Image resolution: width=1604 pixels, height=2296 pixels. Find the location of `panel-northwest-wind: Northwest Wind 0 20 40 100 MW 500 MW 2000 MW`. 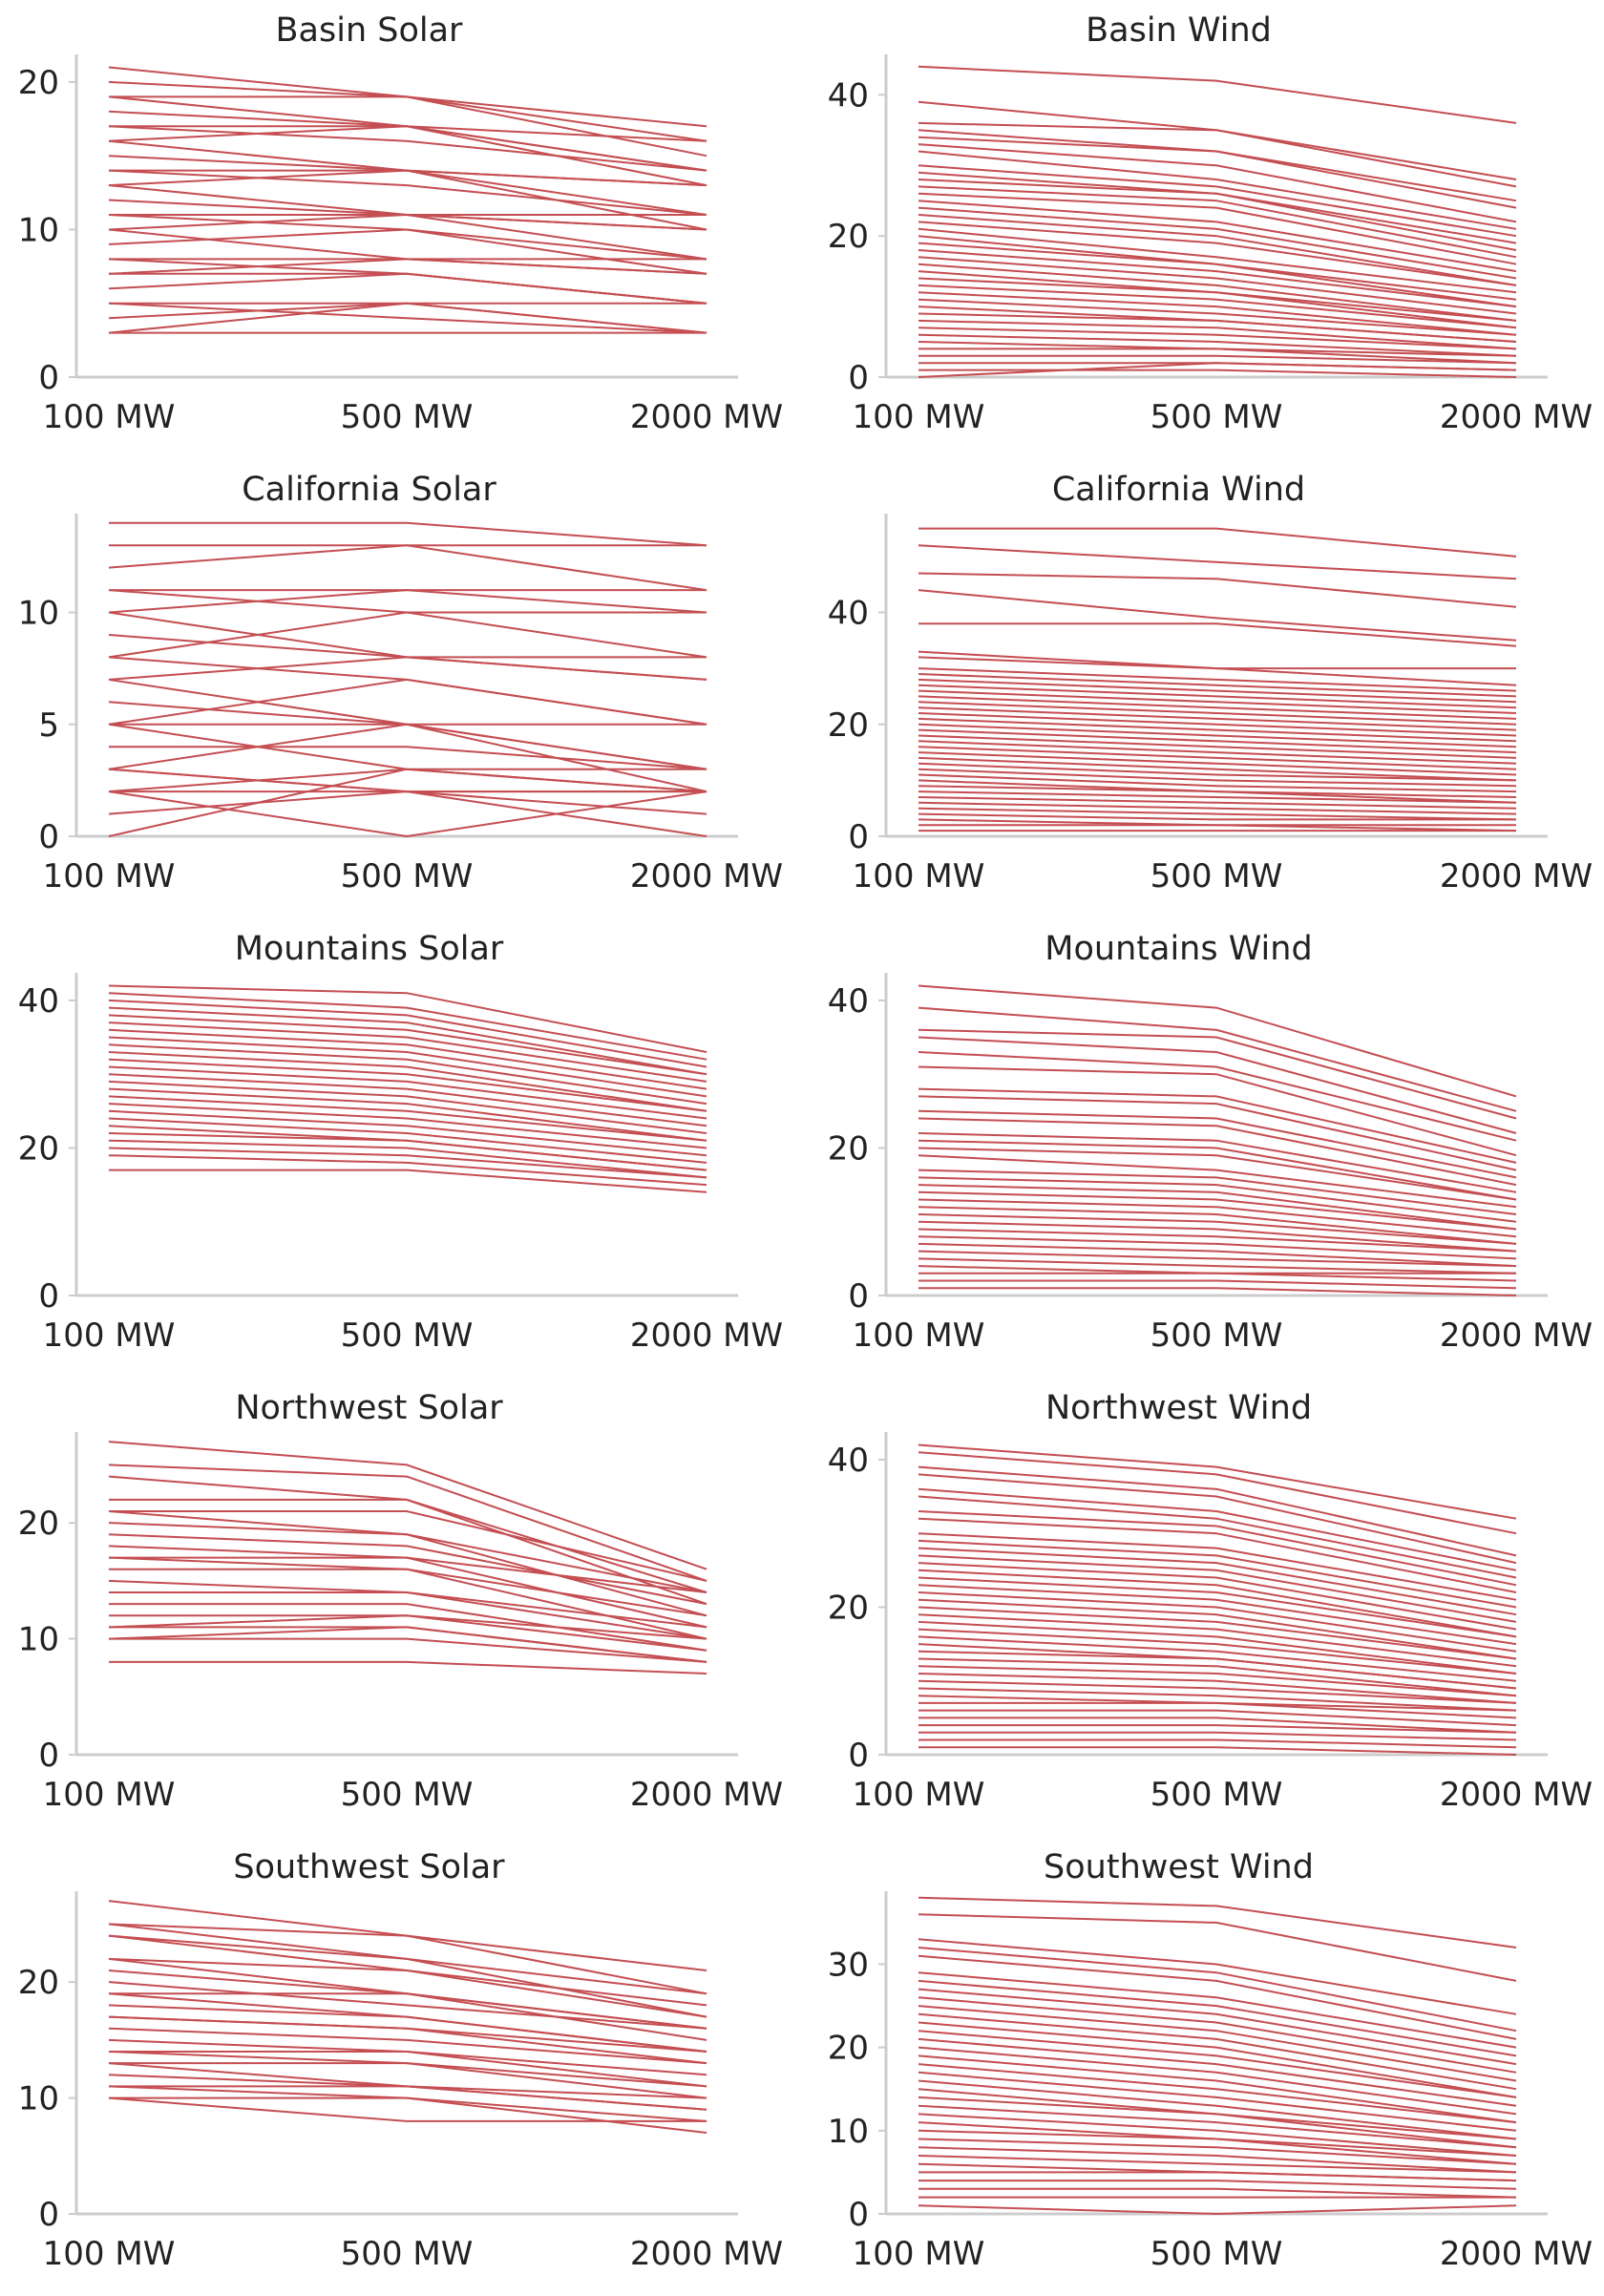

panel-northwest-wind: Northwest Wind 0 20 40 100 MW 500 MW 2000 MW is located at coordinates (1210, 1601).